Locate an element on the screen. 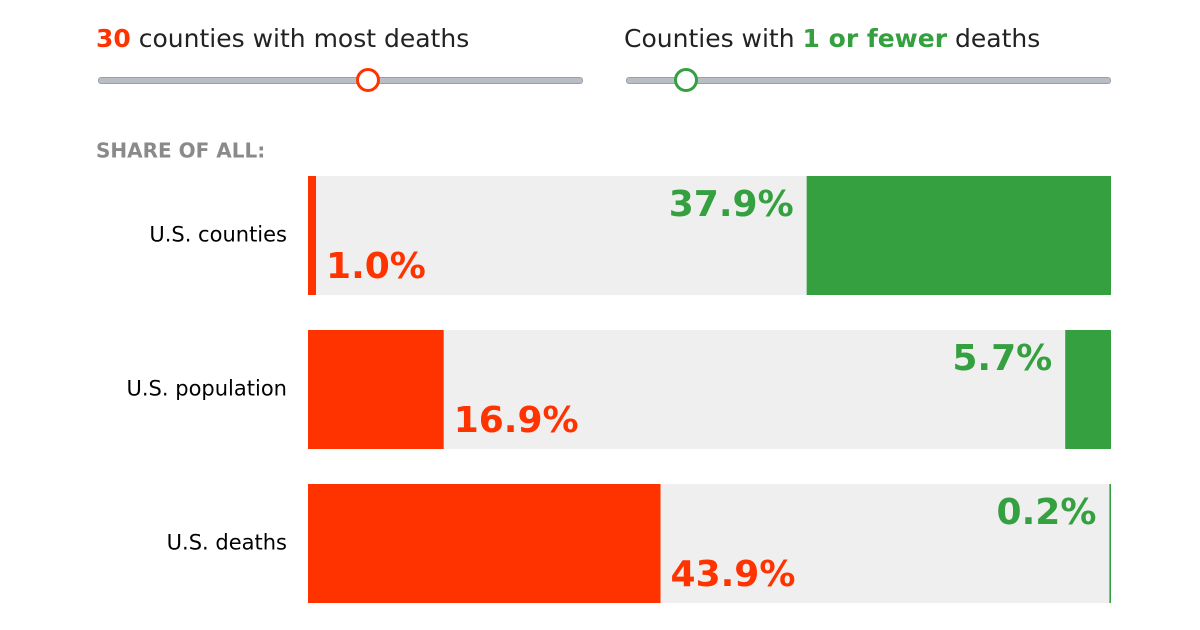 The image size is (1200, 630). value-label: 37.9% is located at coordinates (731, 204).